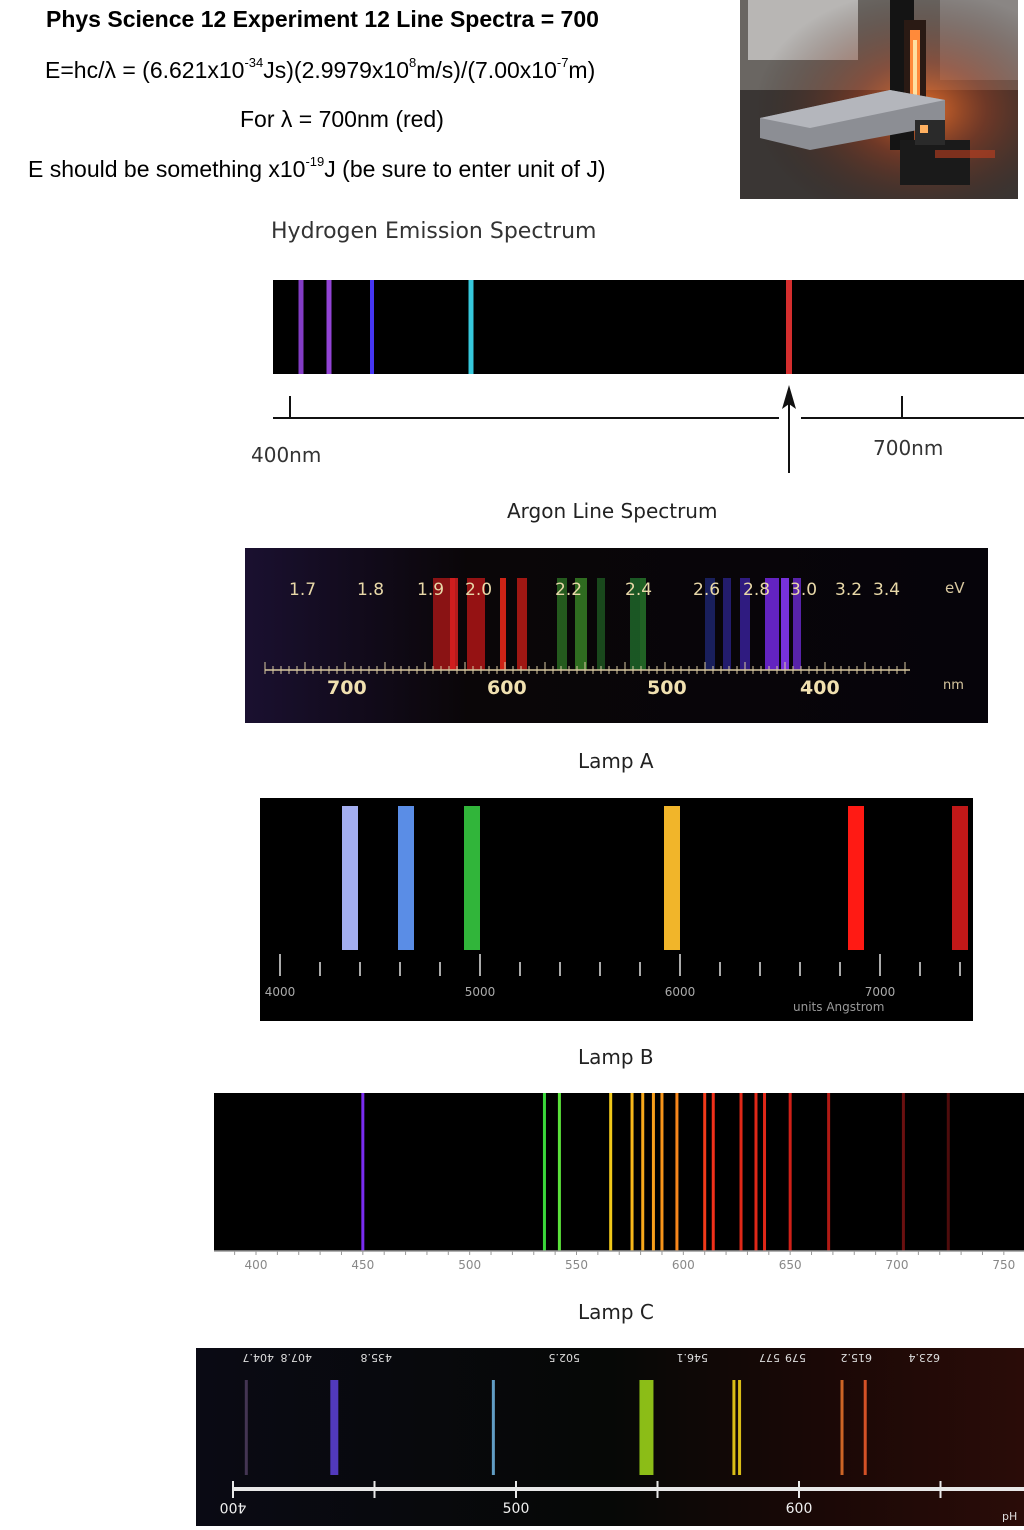  I want to click on ev-tick-label: 2.0, so click(478, 590).